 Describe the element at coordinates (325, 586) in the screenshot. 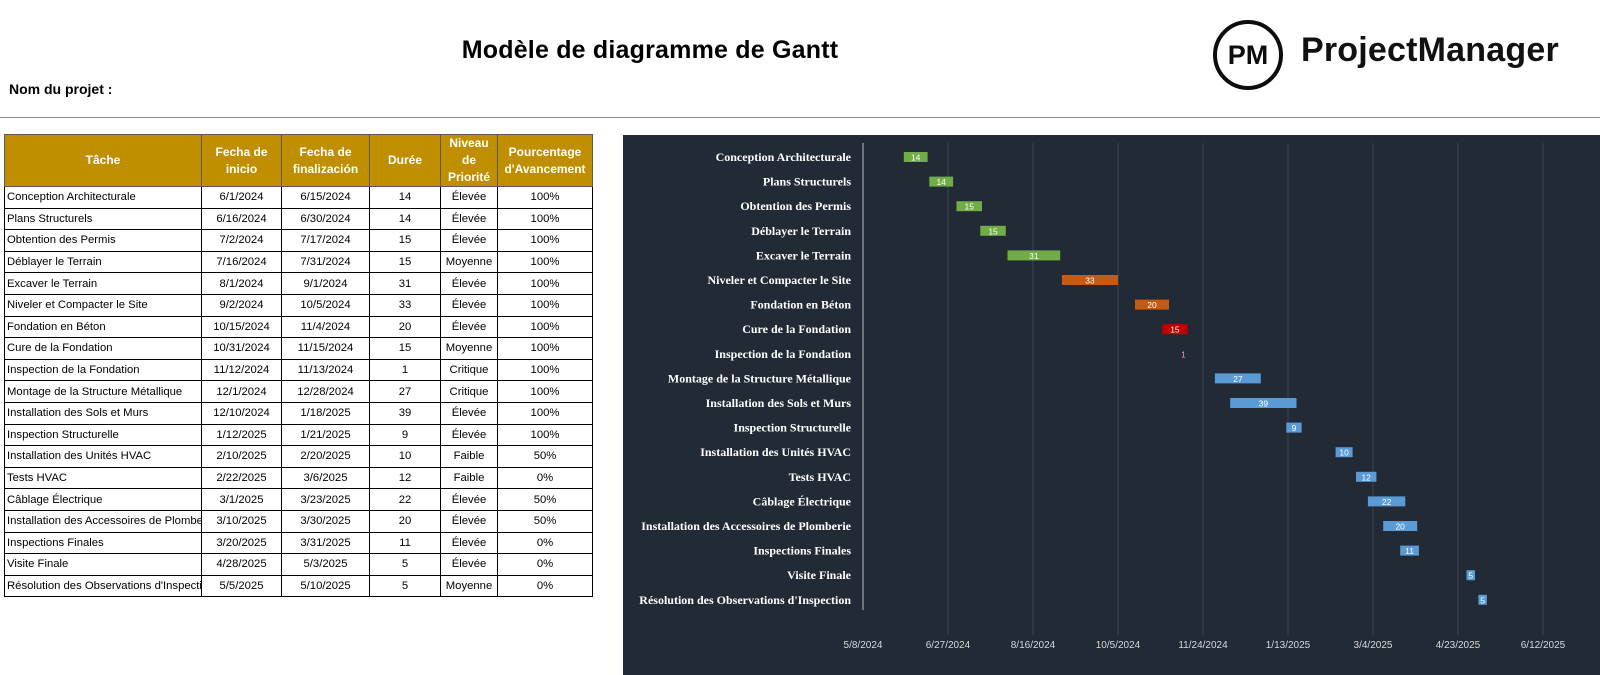

I see `cell-end-date: 5/10/2025` at that location.